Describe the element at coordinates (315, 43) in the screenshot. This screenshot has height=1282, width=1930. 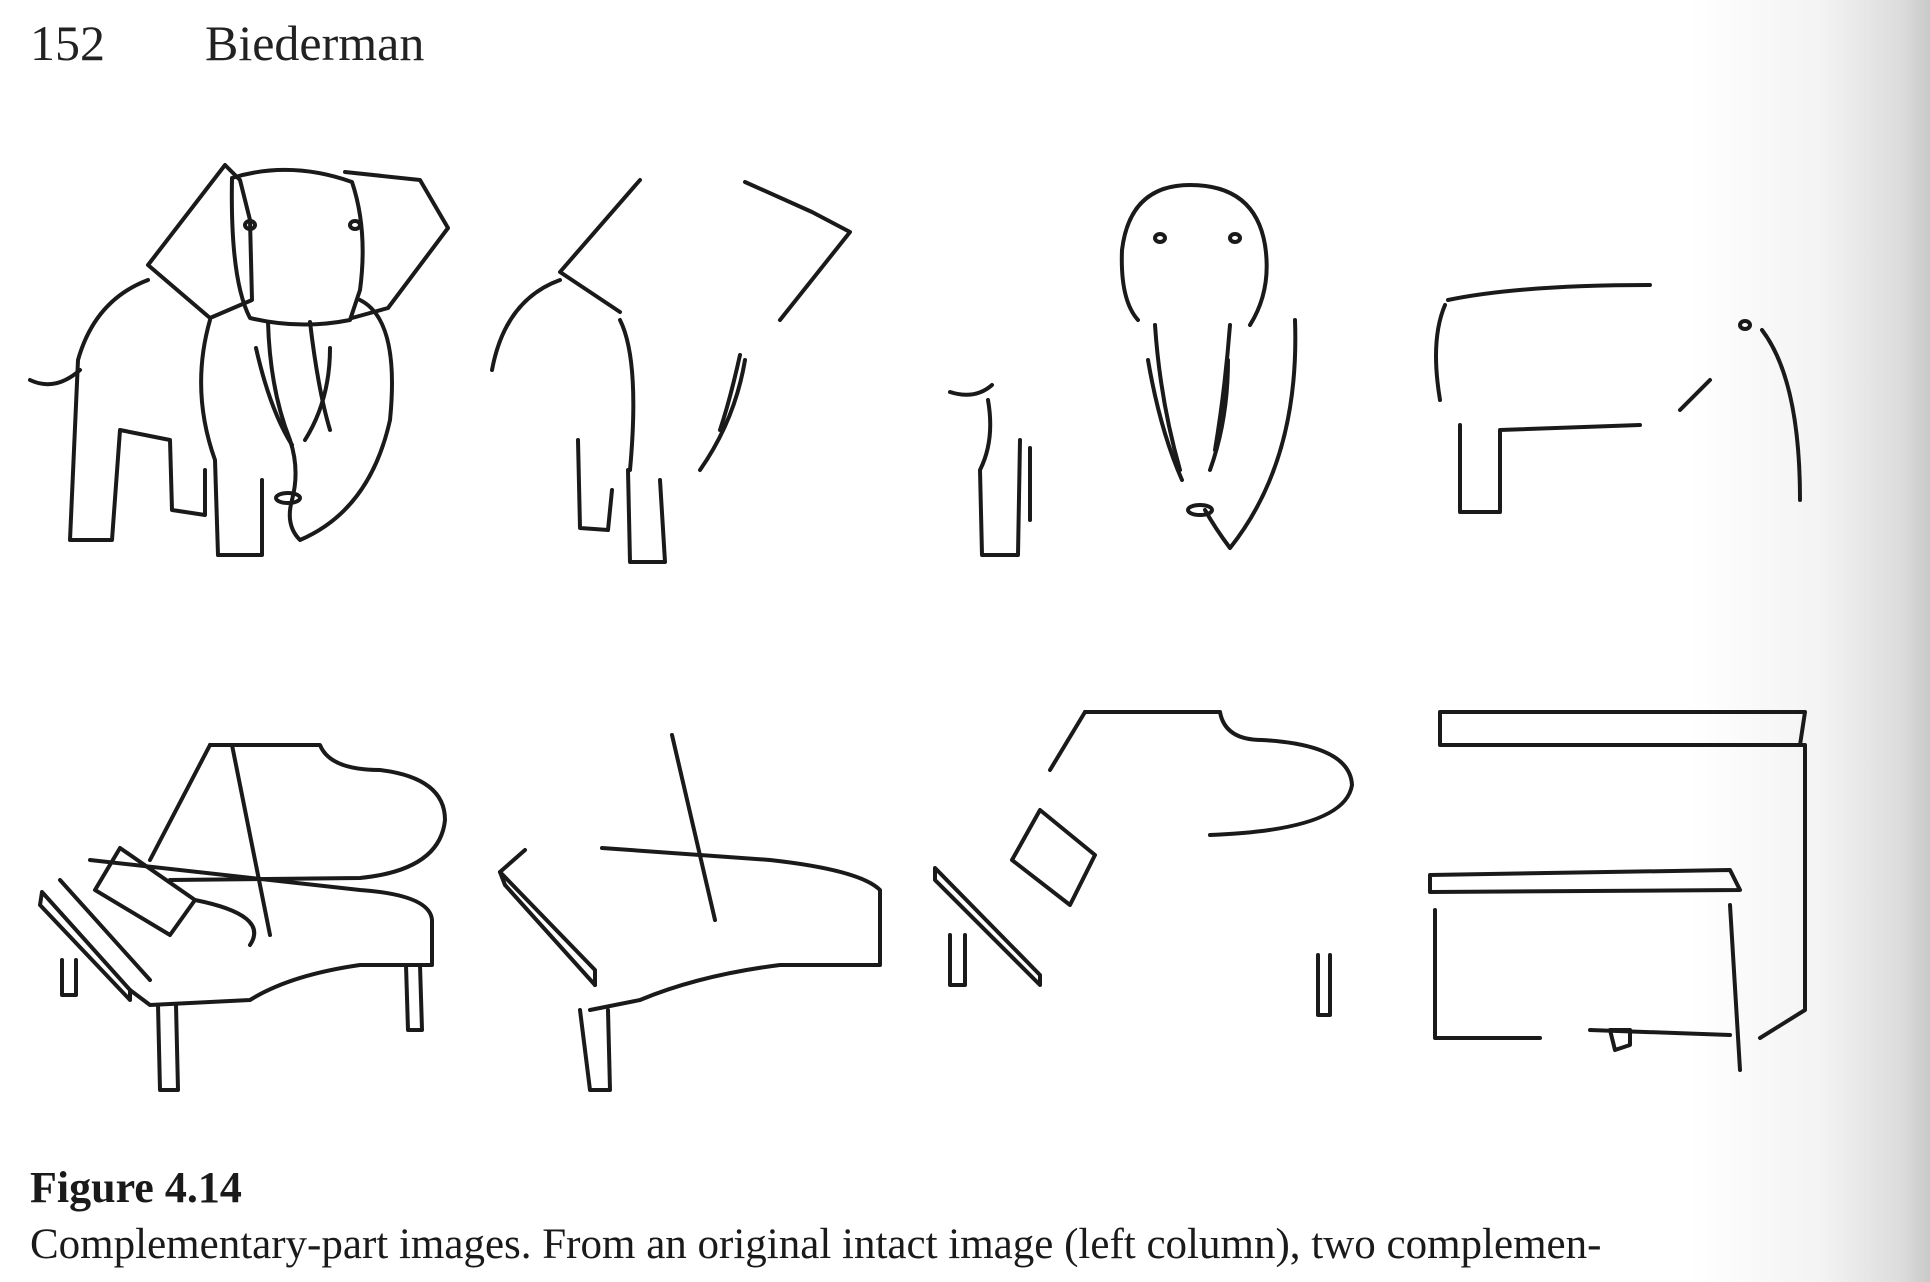
I see `running-head: Biederman` at that location.